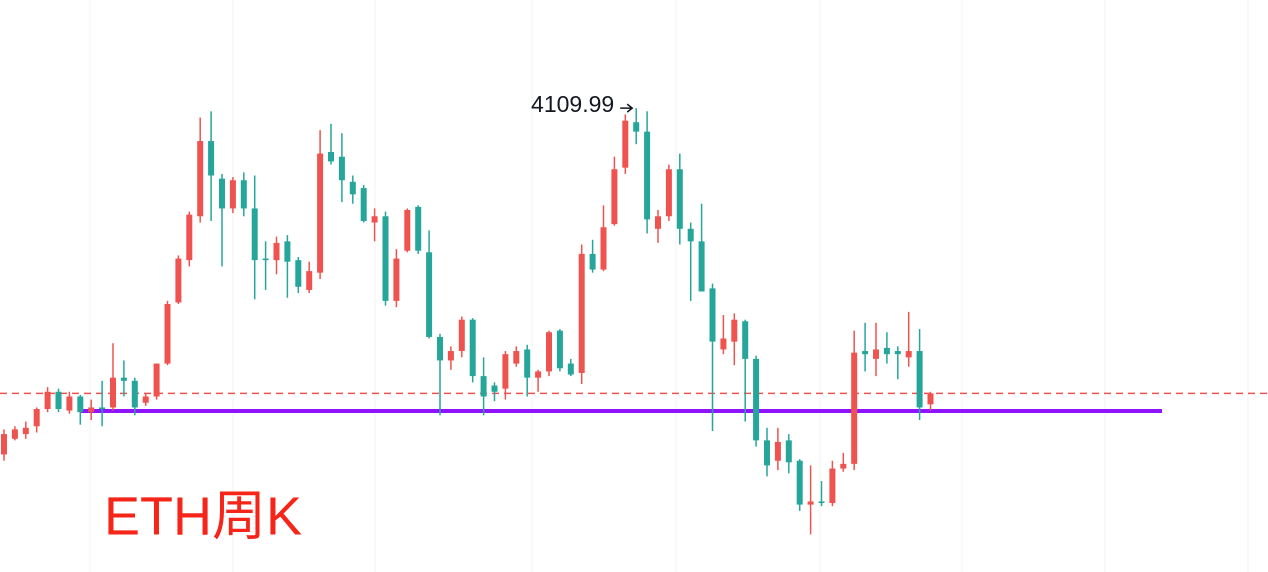  What do you see at coordinates (572, 104) in the screenshot?
I see `high-label: 4109.99` at bounding box center [572, 104].